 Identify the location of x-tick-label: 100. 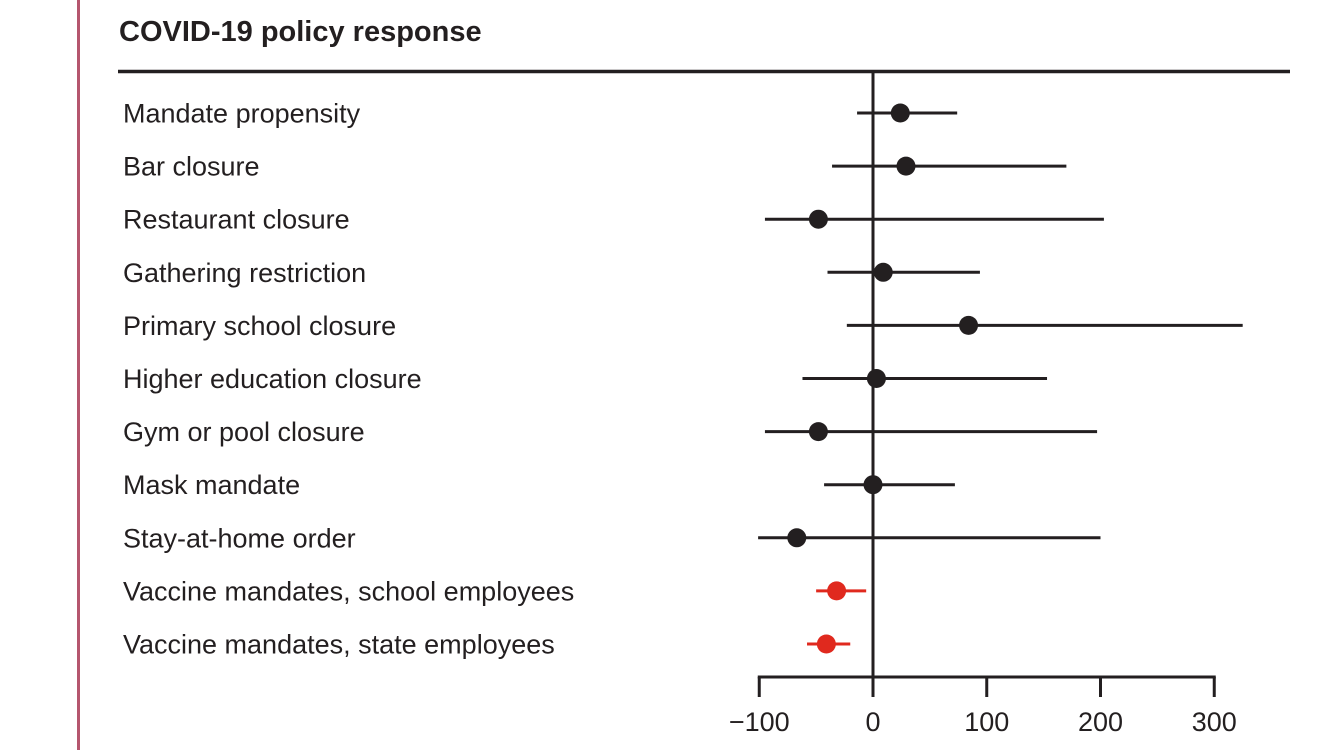
(986, 722).